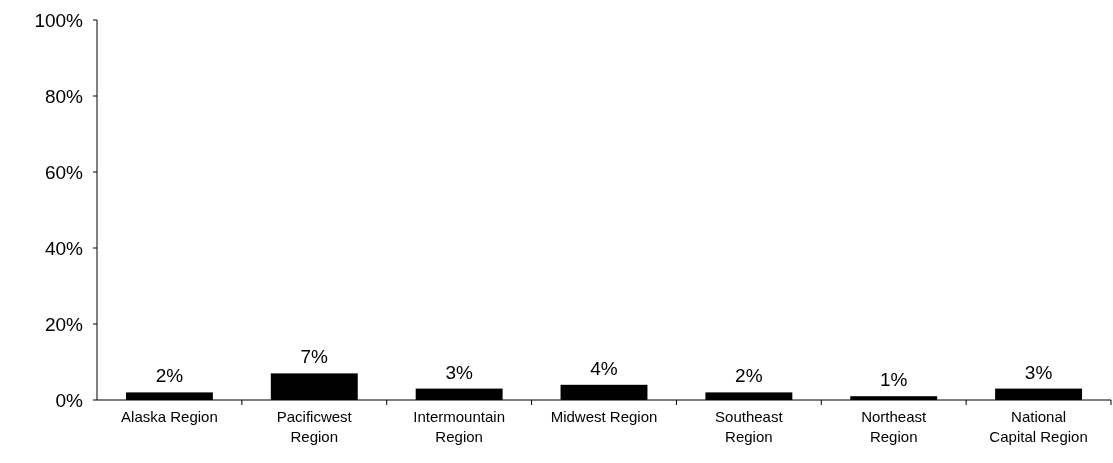  I want to click on y-tick-label: 0%, so click(69, 400).